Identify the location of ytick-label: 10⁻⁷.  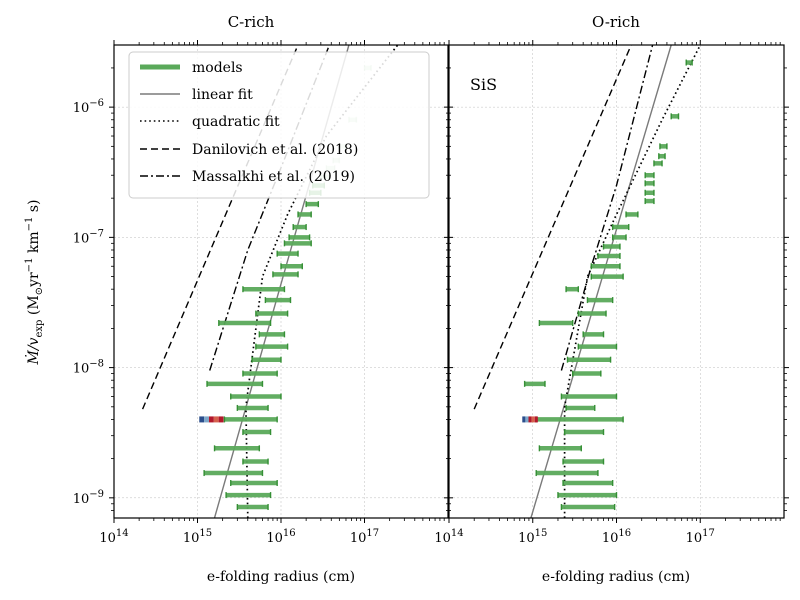
(88, 237).